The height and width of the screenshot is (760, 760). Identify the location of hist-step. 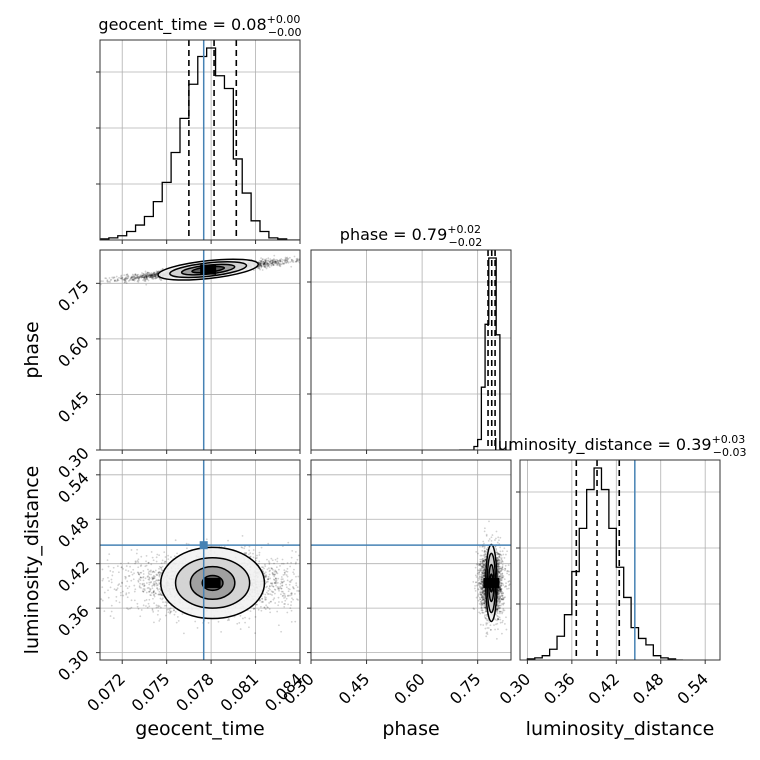
(483, 353).